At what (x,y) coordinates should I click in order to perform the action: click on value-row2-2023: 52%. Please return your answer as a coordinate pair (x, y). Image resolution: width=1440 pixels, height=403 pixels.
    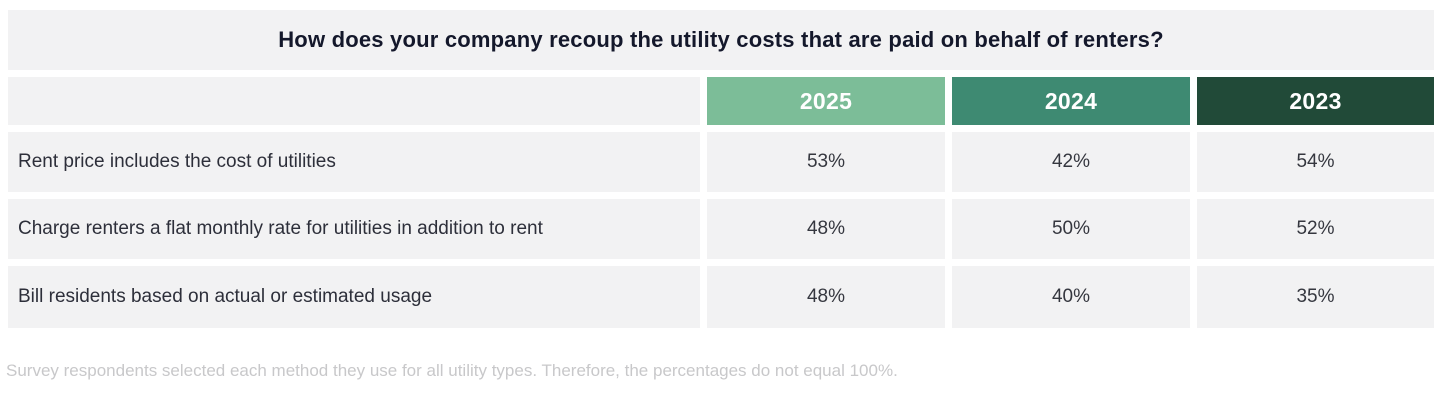
    Looking at the image, I should click on (1315, 229).